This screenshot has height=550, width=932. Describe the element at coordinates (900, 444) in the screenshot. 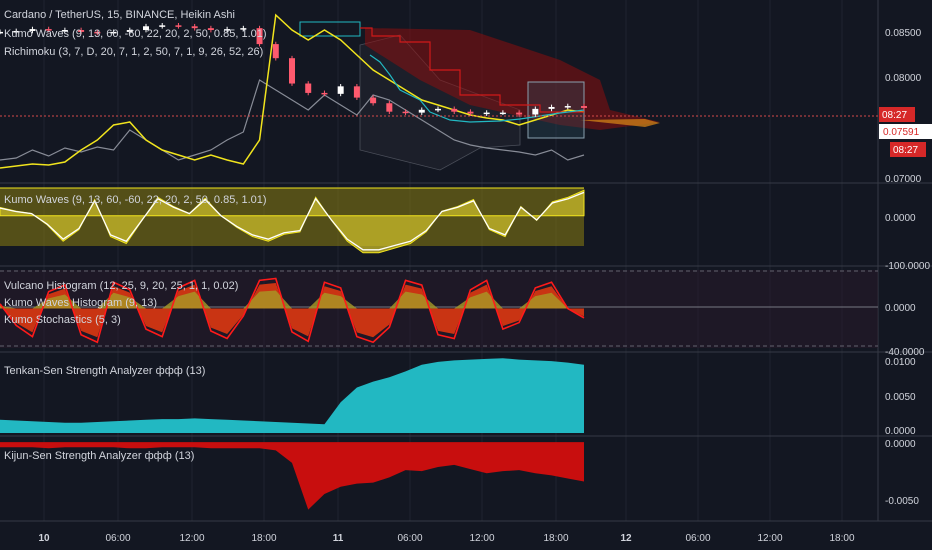

I see `kijun-axis-tick: 0.0000` at that location.